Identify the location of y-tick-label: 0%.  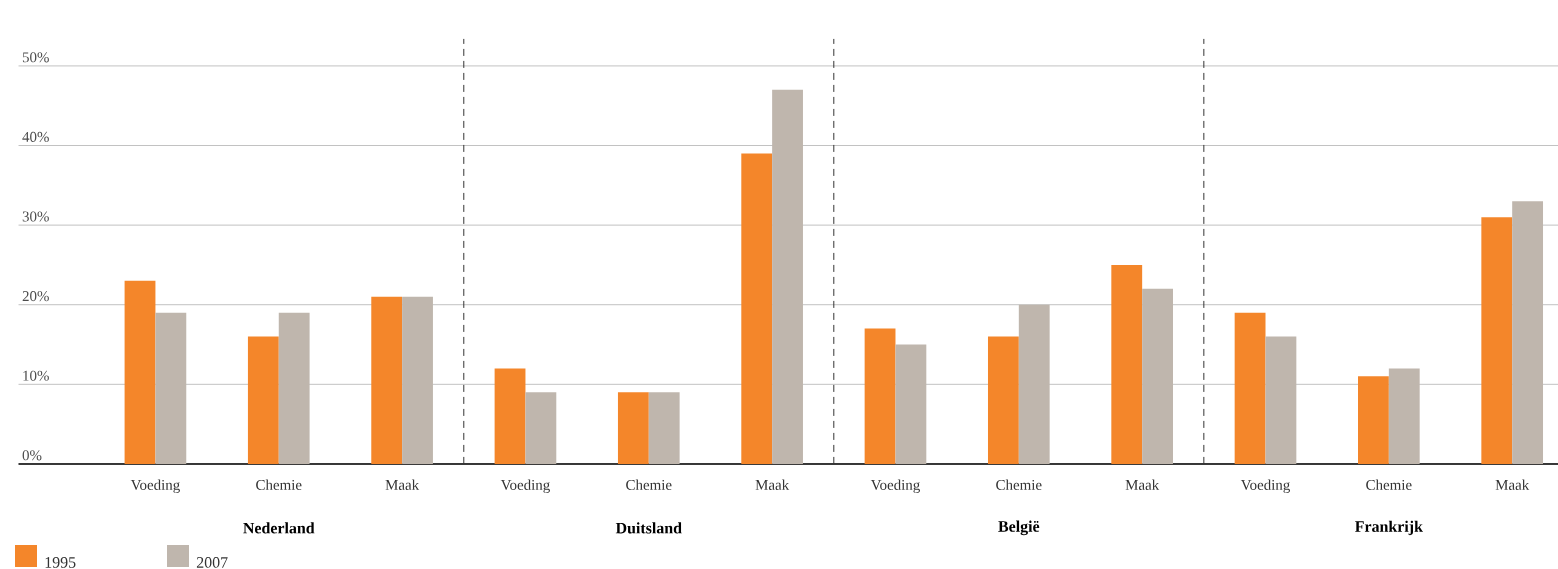
(32, 455).